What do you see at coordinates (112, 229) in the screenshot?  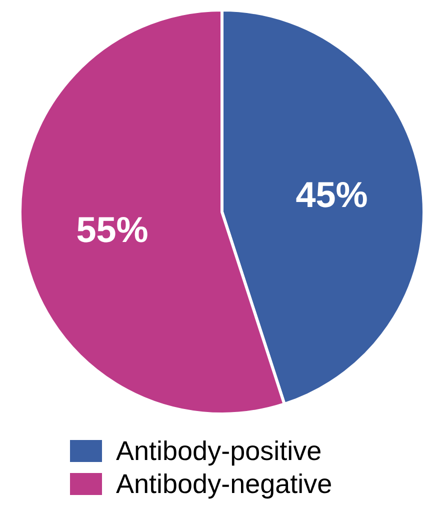 I see `data-label: 55%` at bounding box center [112, 229].